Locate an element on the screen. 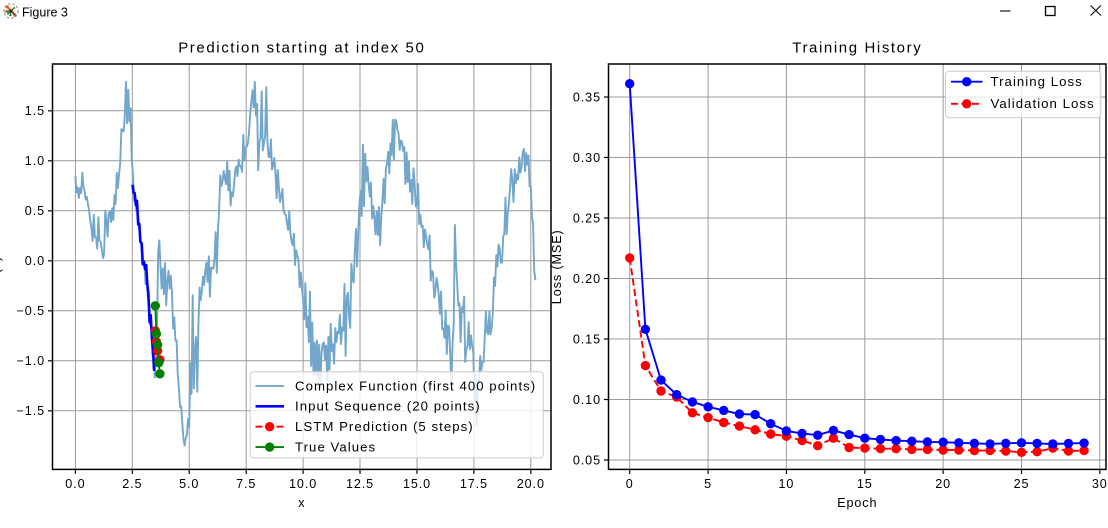 This screenshot has width=1108, height=528. svg-text: −1.5 is located at coordinates (31, 411).